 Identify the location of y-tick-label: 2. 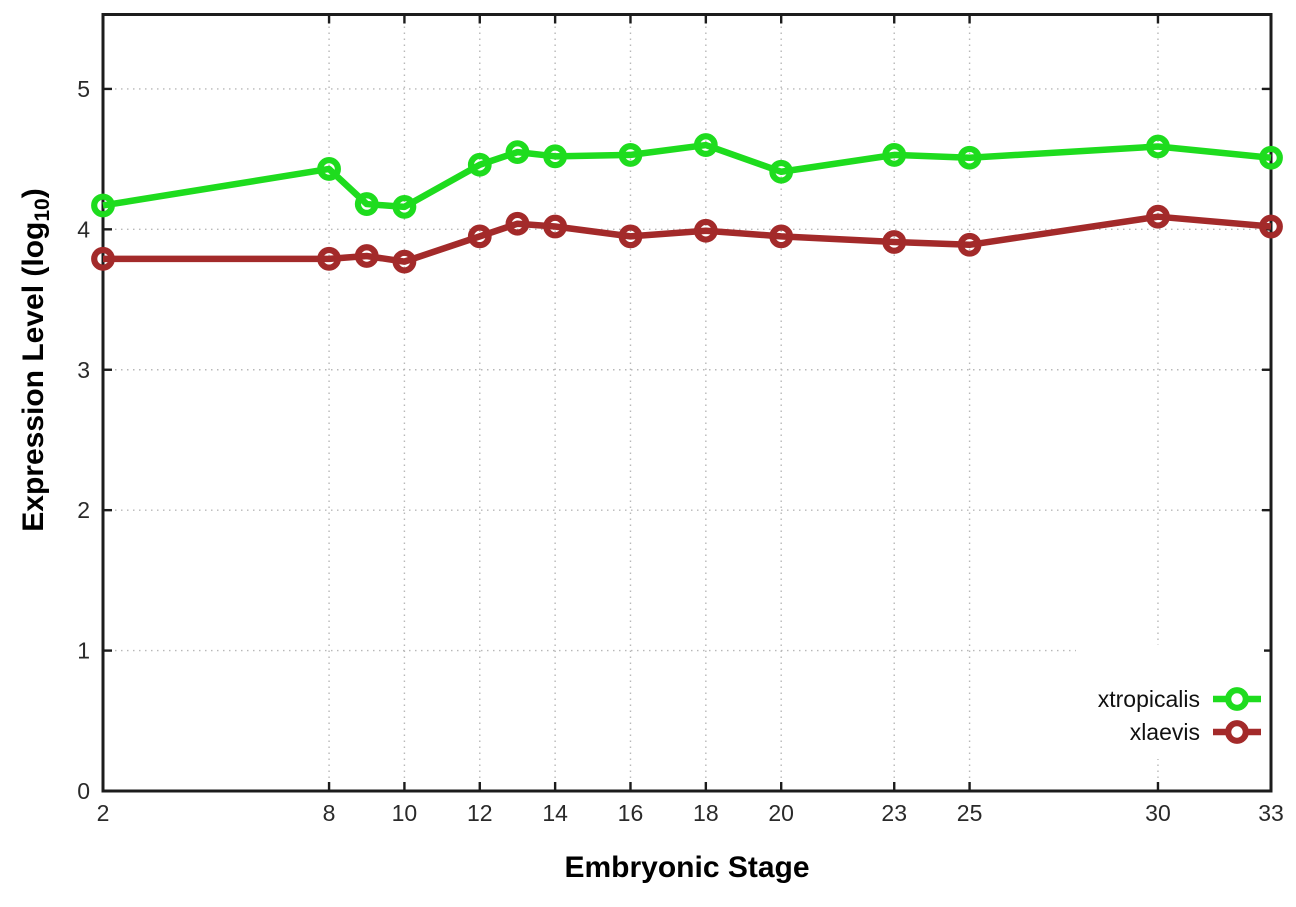
(83, 510).